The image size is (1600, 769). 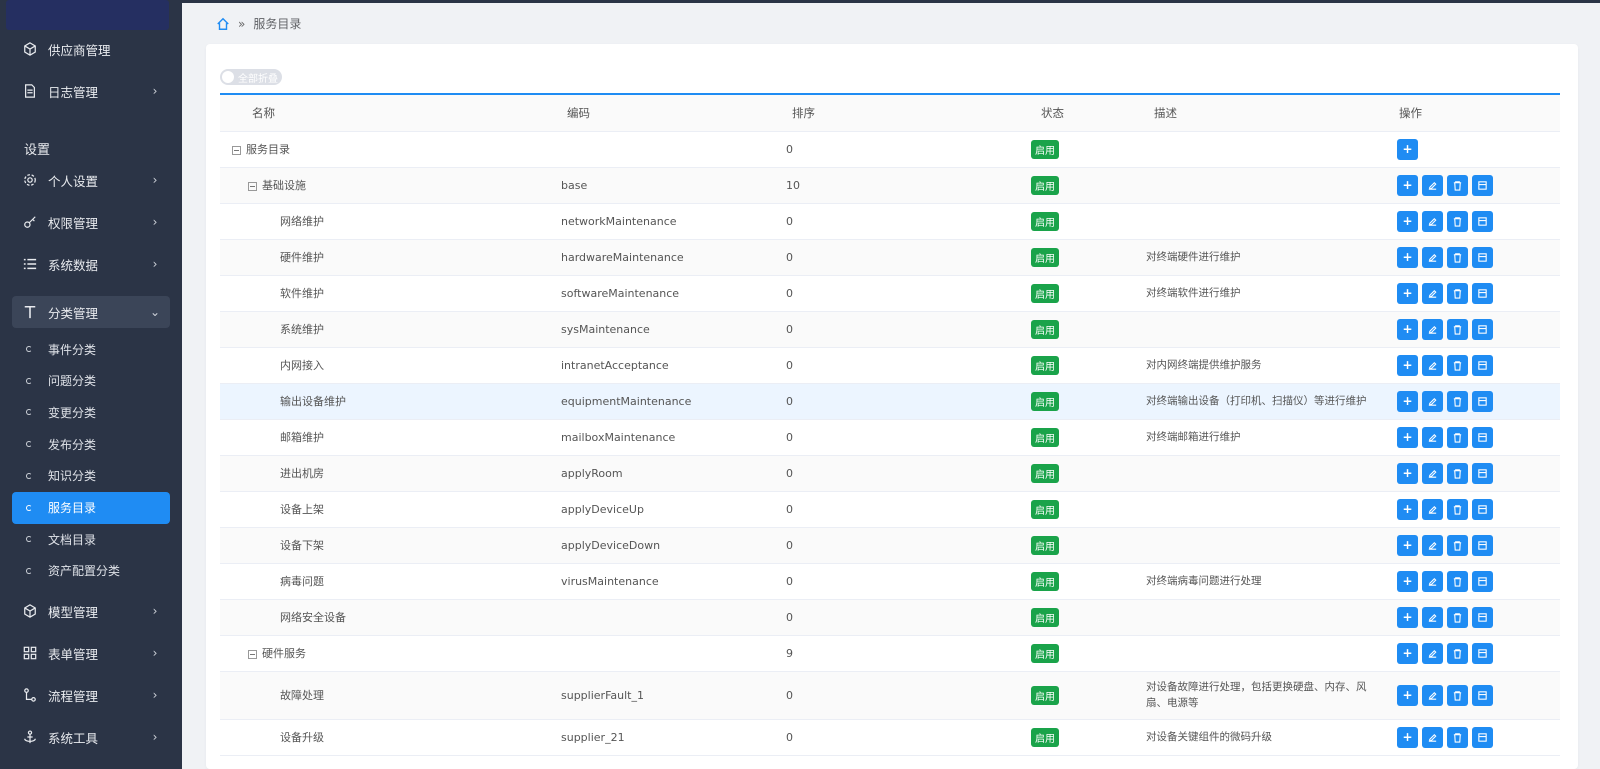 What do you see at coordinates (890, 149) in the screenshot?
I see `table-row: 服务目录 0 启用 +` at bounding box center [890, 149].